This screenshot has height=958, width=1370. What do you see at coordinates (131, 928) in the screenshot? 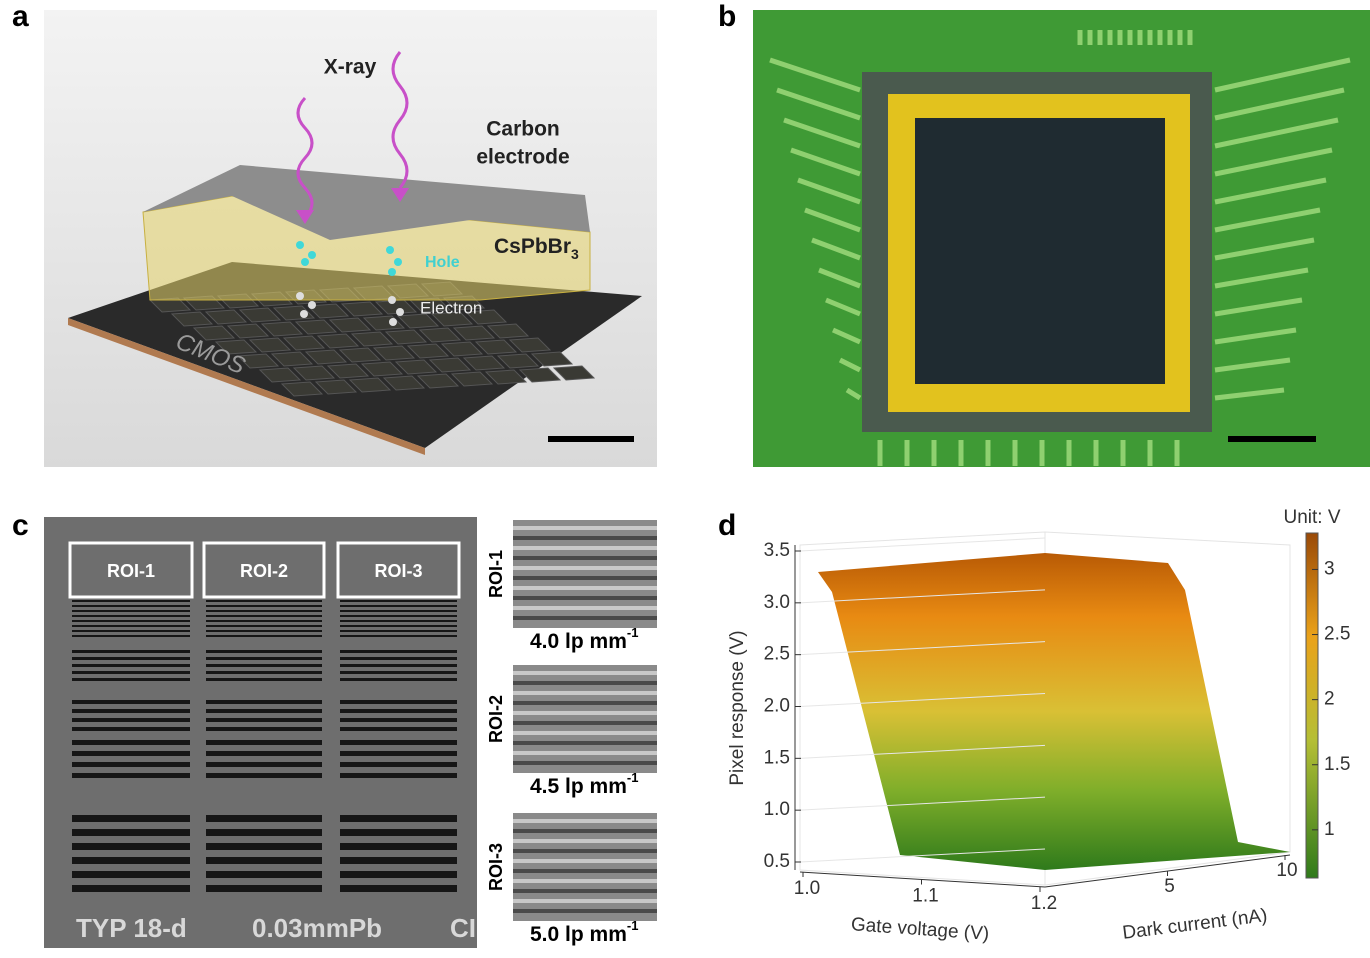
I see `image-text: TYP 18-d` at bounding box center [131, 928].